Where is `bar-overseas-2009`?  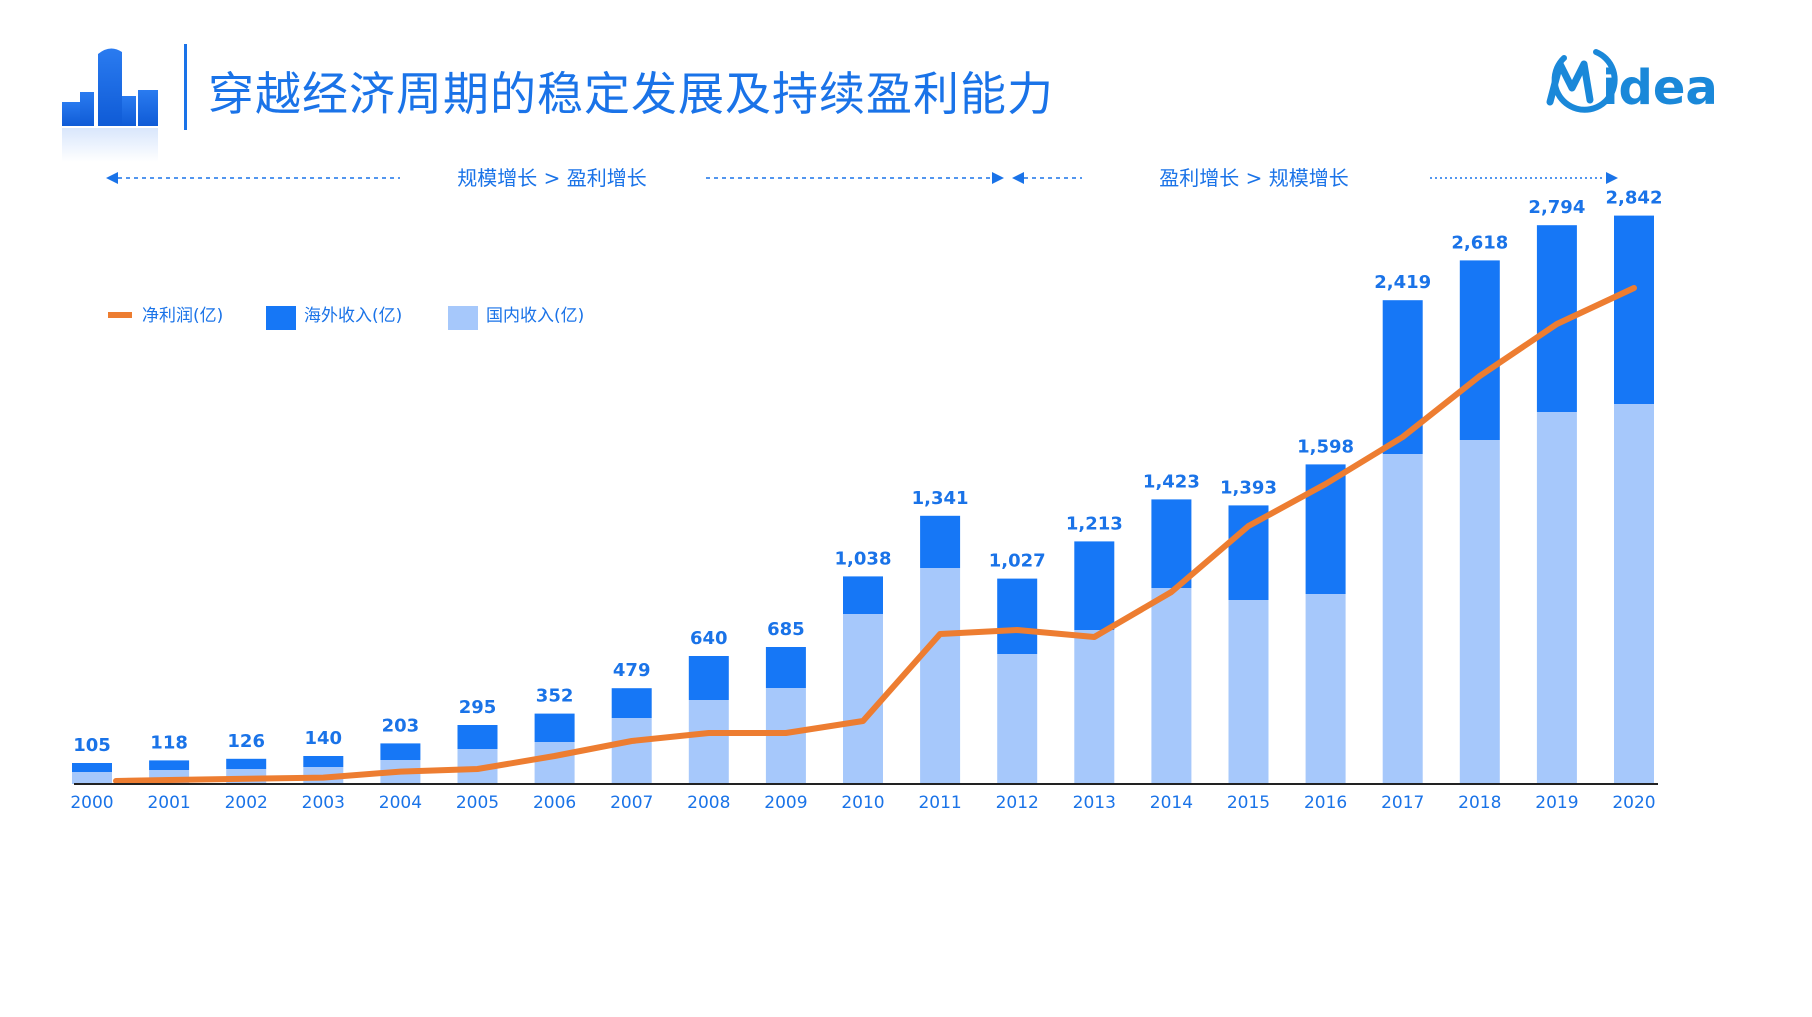 bar-overseas-2009 is located at coordinates (785, 667).